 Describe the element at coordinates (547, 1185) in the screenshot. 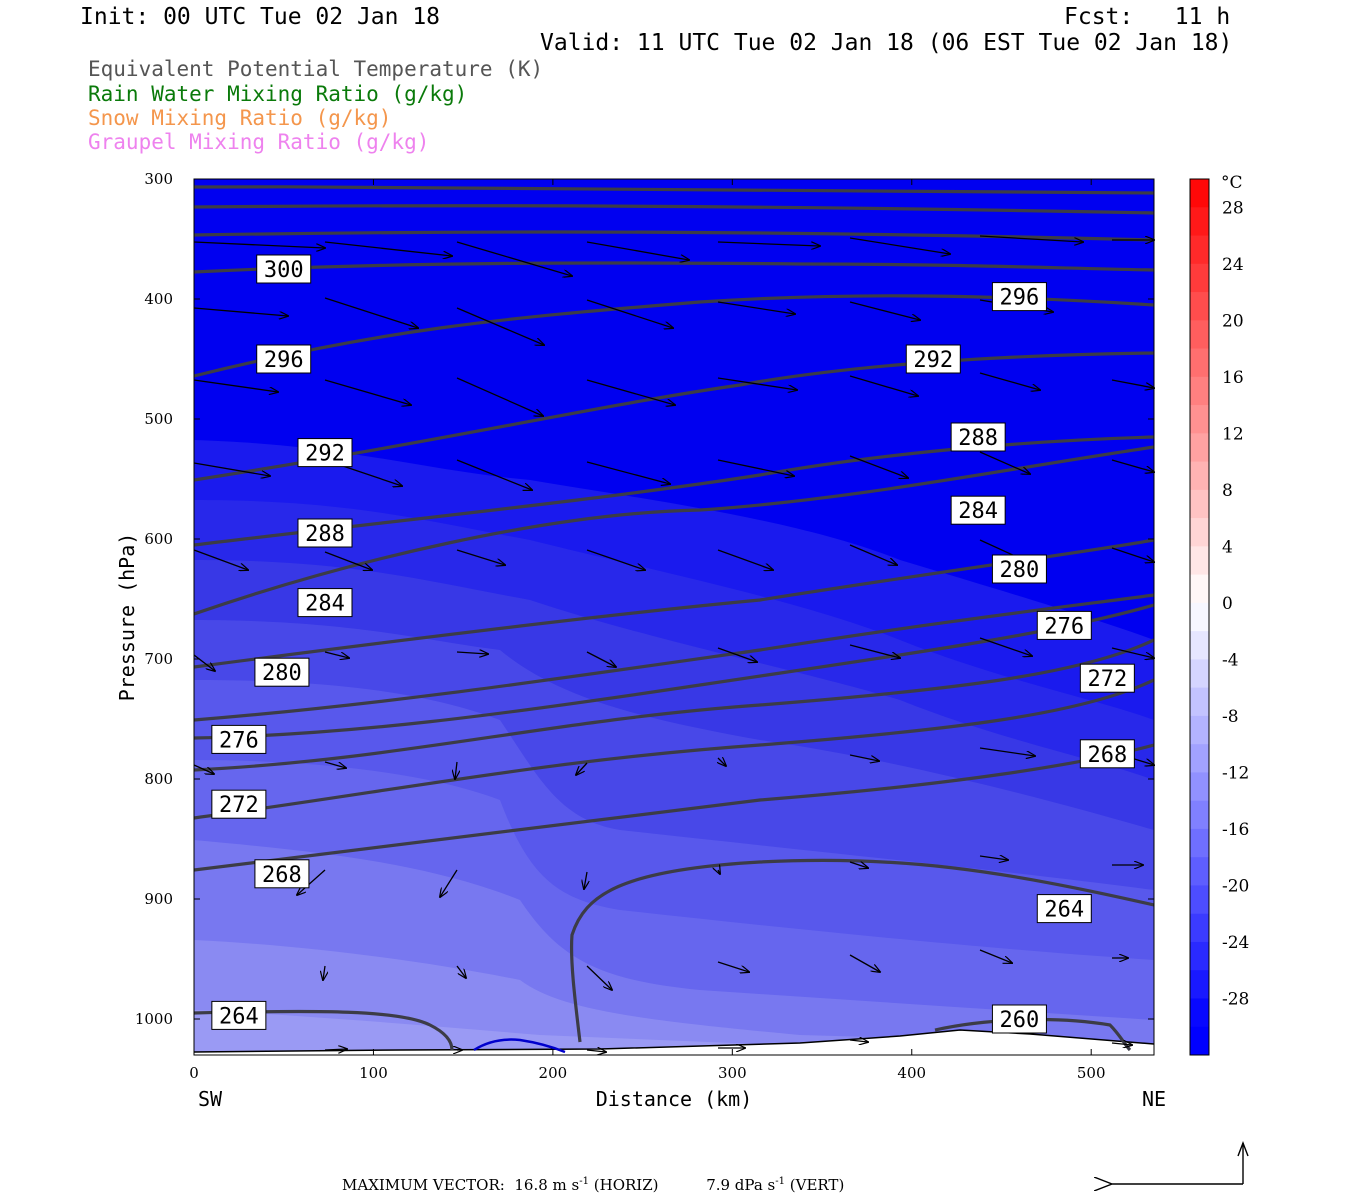

I see `max-horiz-value: 16.8 m s` at that location.